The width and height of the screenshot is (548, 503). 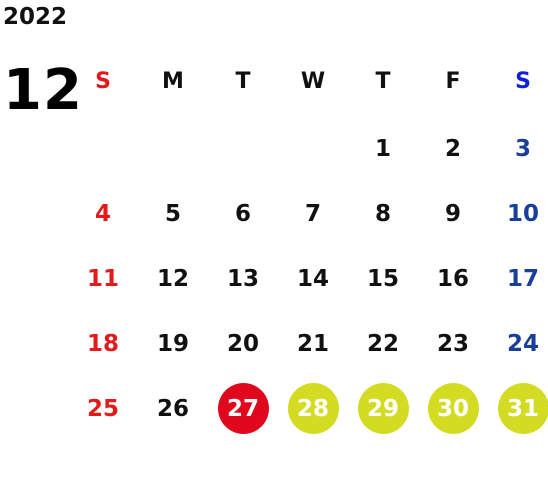 What do you see at coordinates (103, 81) in the screenshot?
I see `weekday-sunday: S` at bounding box center [103, 81].